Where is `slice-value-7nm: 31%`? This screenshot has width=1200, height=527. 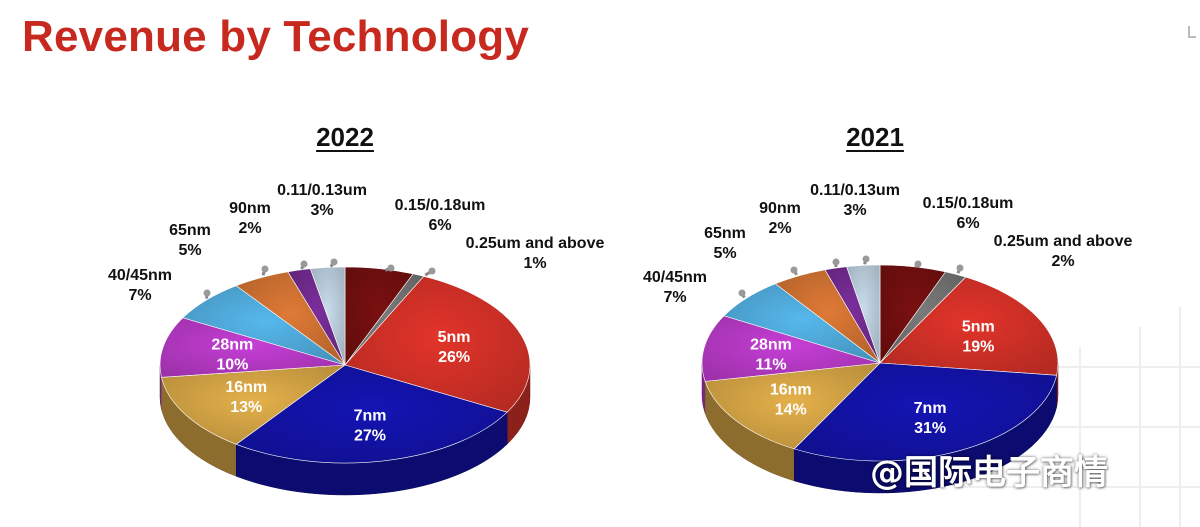 slice-value-7nm: 31% is located at coordinates (930, 428).